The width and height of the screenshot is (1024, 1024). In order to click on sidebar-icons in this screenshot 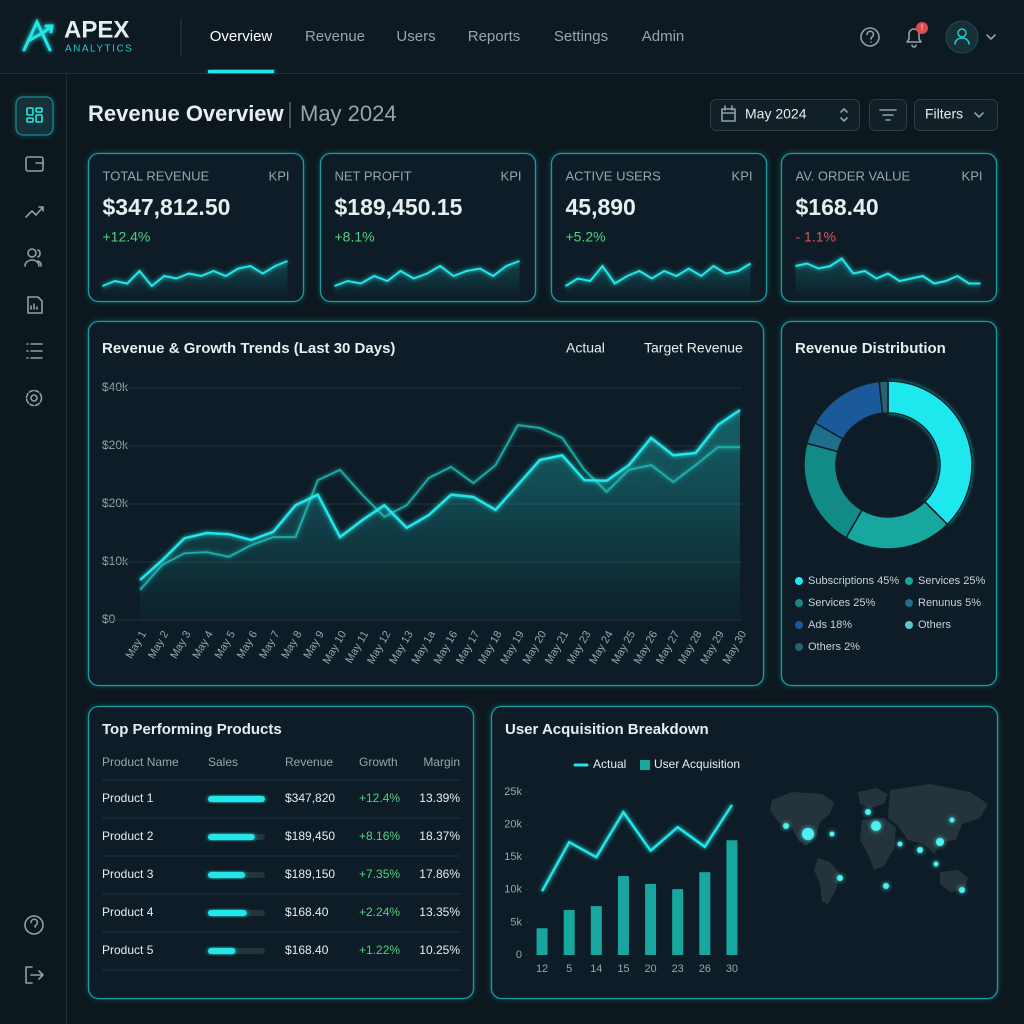, I will do `click(34, 545)`.